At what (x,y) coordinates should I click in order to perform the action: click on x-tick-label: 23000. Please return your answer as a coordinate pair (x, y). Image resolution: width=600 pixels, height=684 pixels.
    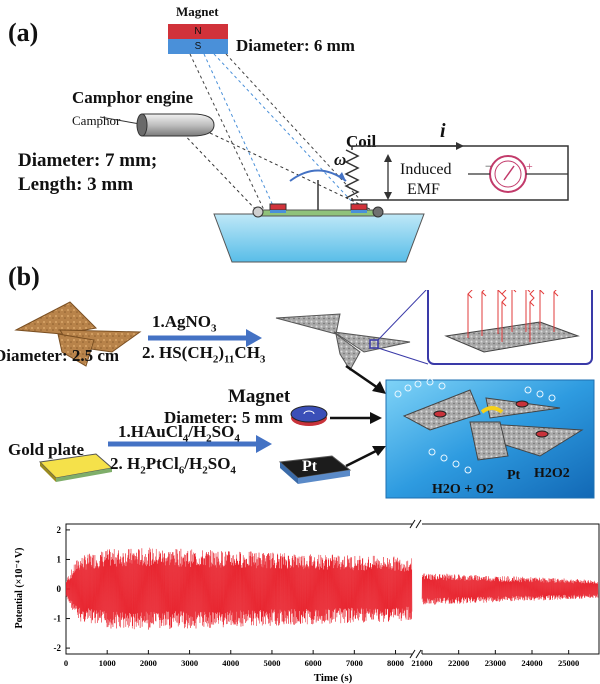
    Looking at the image, I should click on (495, 663).